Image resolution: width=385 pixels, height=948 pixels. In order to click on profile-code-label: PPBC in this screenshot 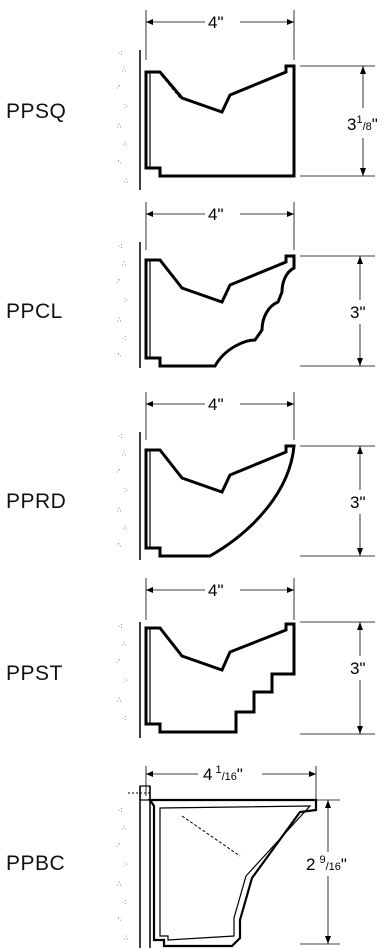, I will do `click(36, 863)`.